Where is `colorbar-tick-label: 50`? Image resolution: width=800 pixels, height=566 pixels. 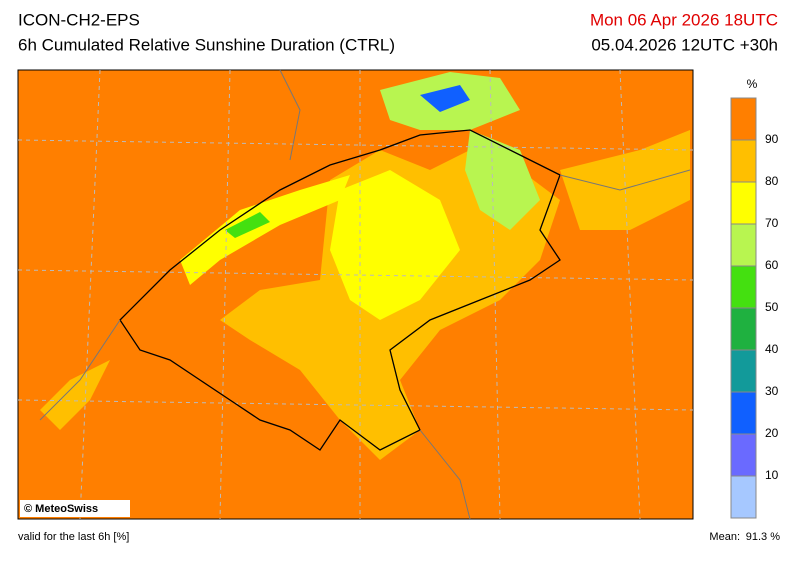
colorbar-tick-label: 50 is located at coordinates (772, 307).